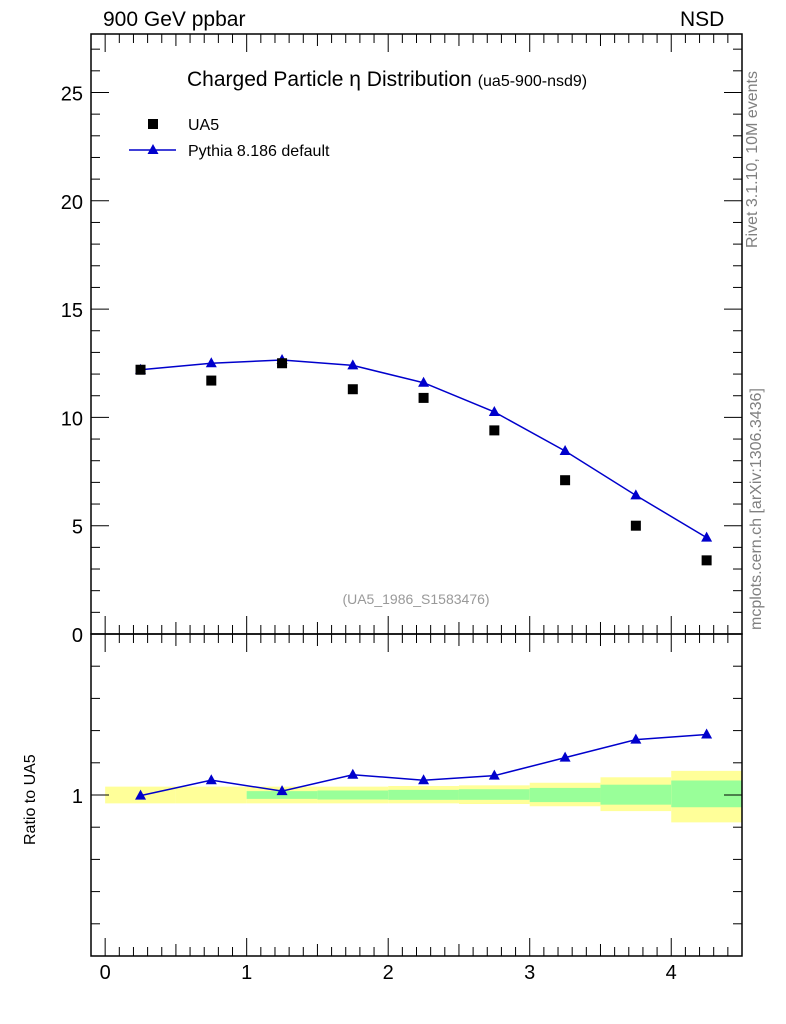  I want to click on legend-ua5-label: UA5, so click(203, 125).